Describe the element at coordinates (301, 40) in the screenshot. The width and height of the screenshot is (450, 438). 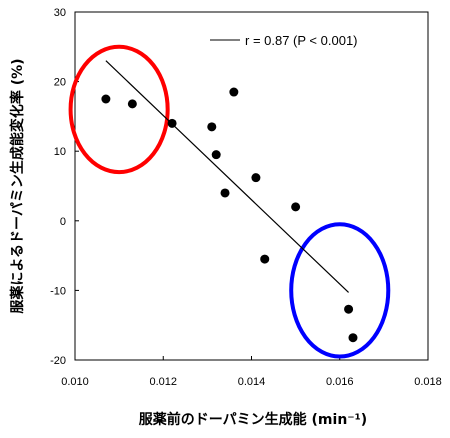
I see `legend-label: r = 0.87 (P < 0.001)` at that location.